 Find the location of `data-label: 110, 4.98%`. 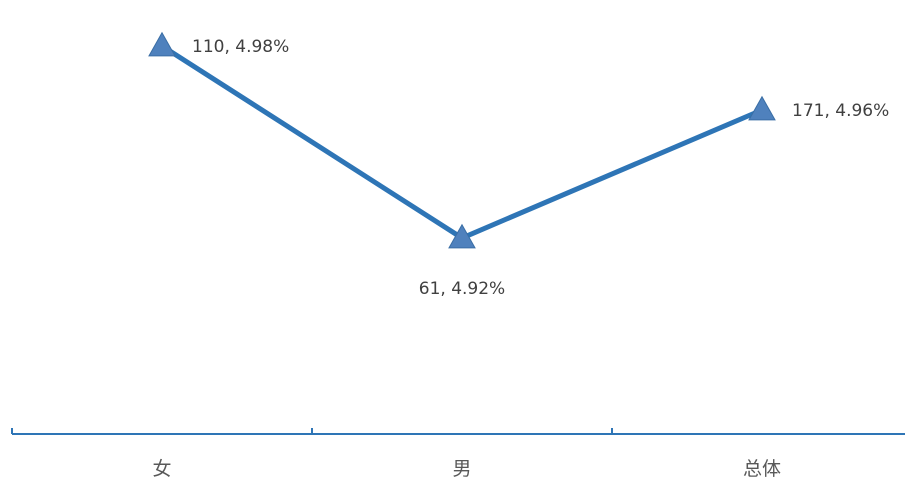

data-label: 110, 4.98% is located at coordinates (240, 47).